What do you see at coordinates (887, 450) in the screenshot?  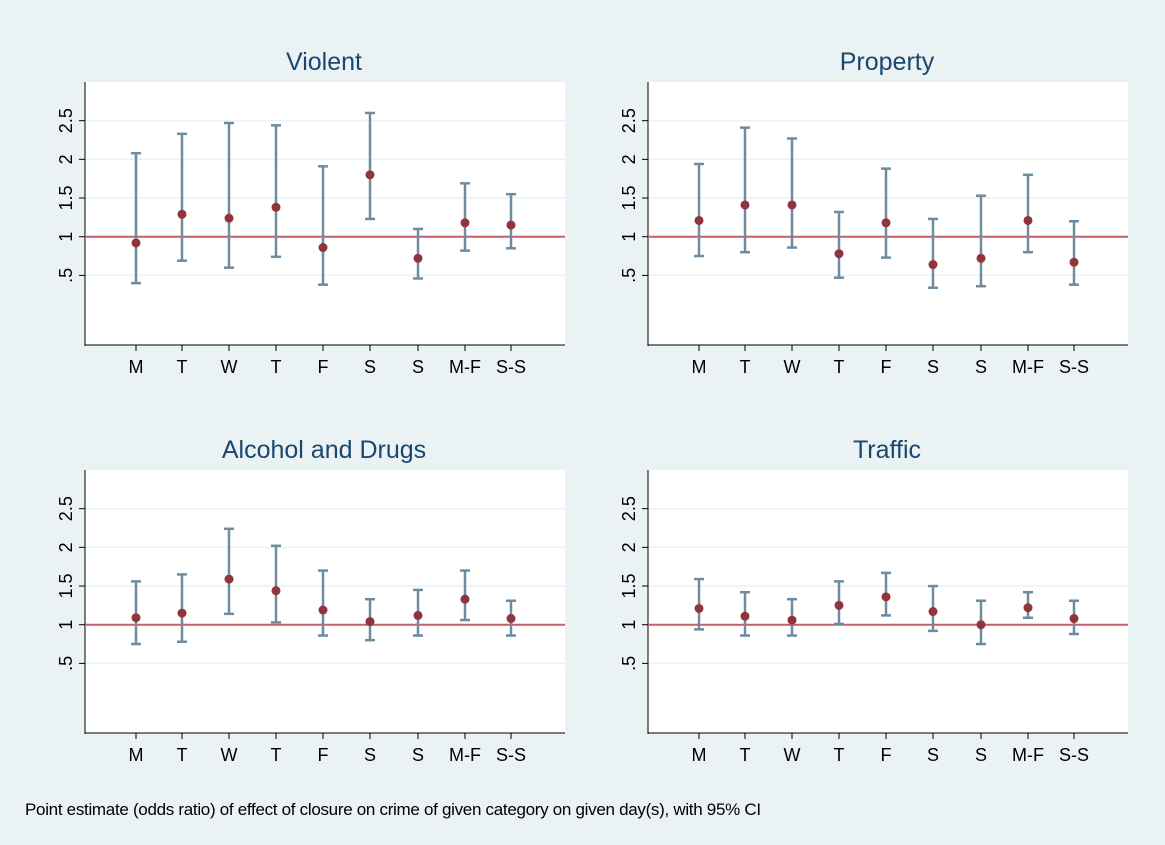 I see `panel-title: Traffic` at bounding box center [887, 450].